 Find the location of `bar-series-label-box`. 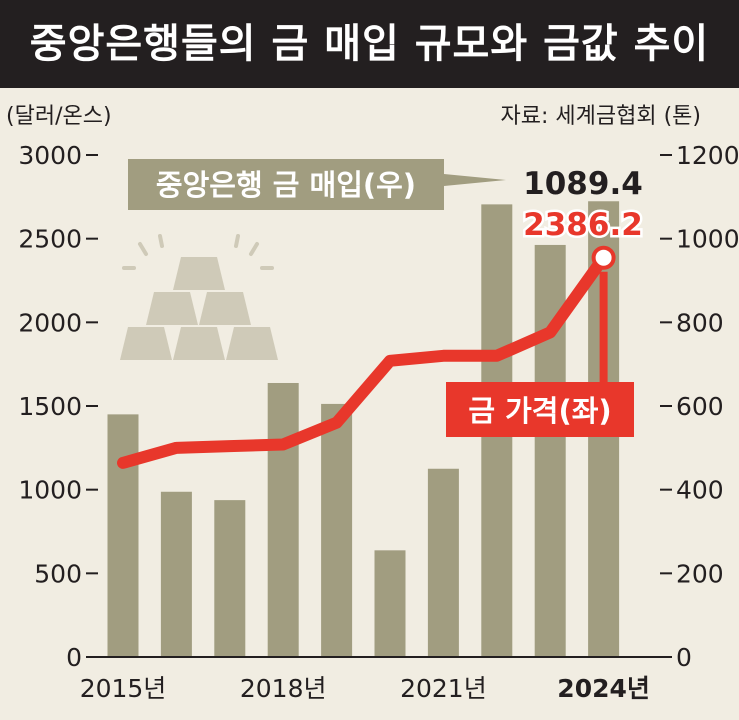

bar-series-label-box is located at coordinates (317, 184).